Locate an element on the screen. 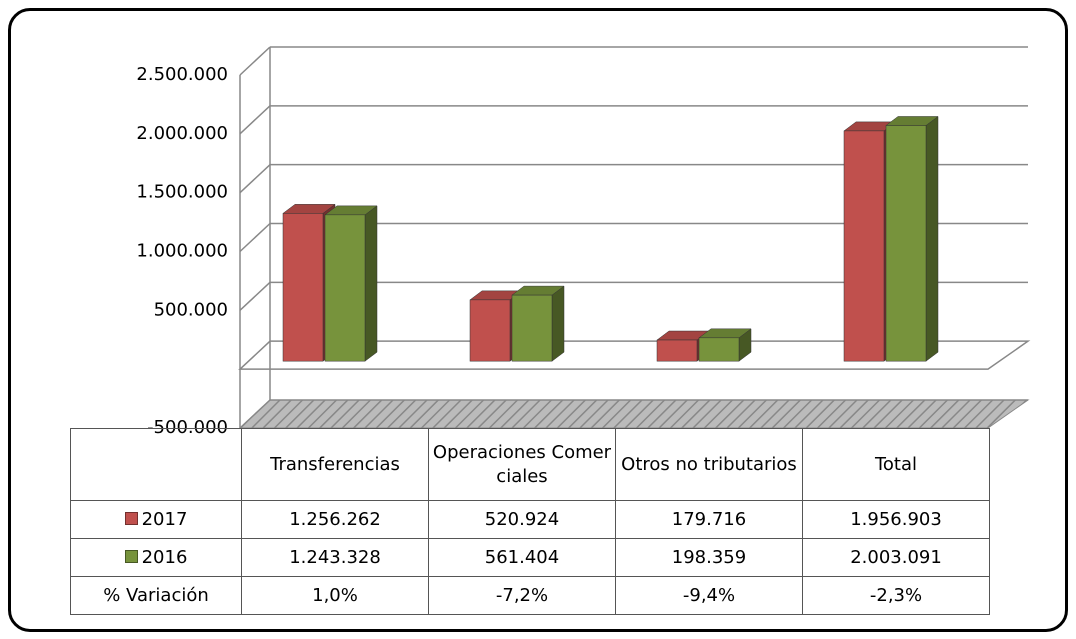 The width and height of the screenshot is (1076, 639). legend-label: 2017 is located at coordinates (164, 519).